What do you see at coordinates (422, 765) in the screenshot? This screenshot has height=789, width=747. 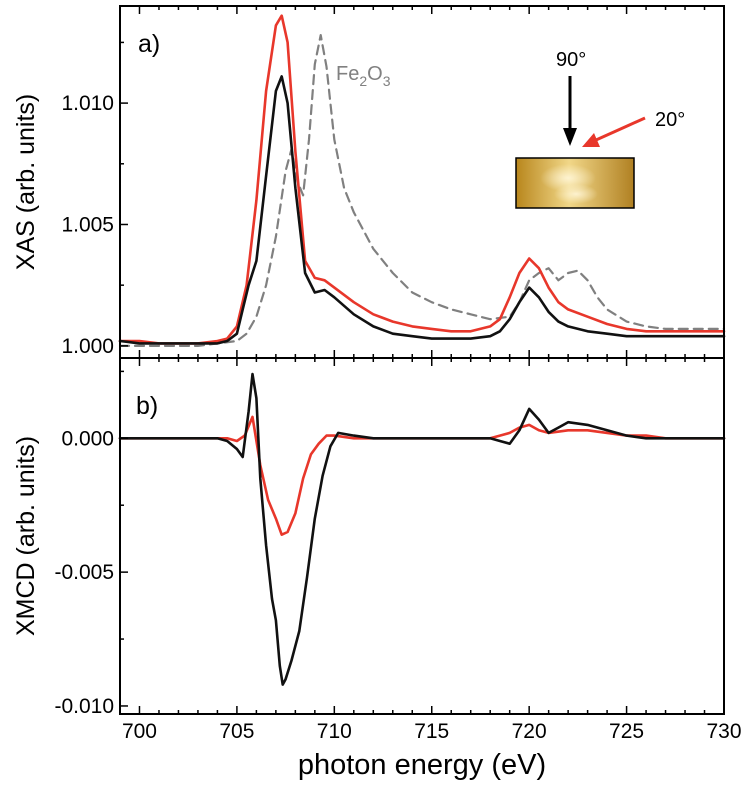 I see `x-axis-label: photon energy (eV)` at bounding box center [422, 765].